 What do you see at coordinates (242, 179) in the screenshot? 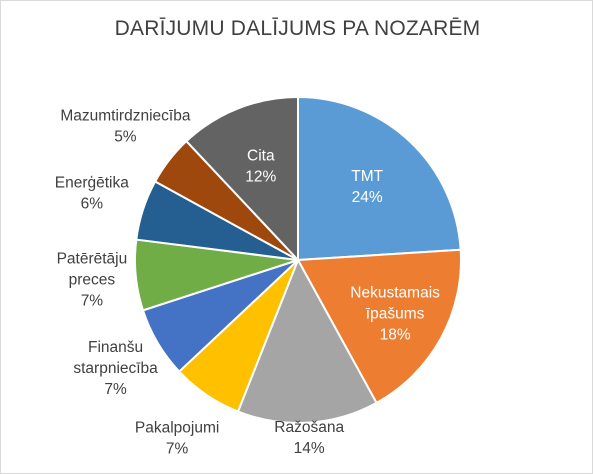
I see `pie-slice-cita` at bounding box center [242, 179].